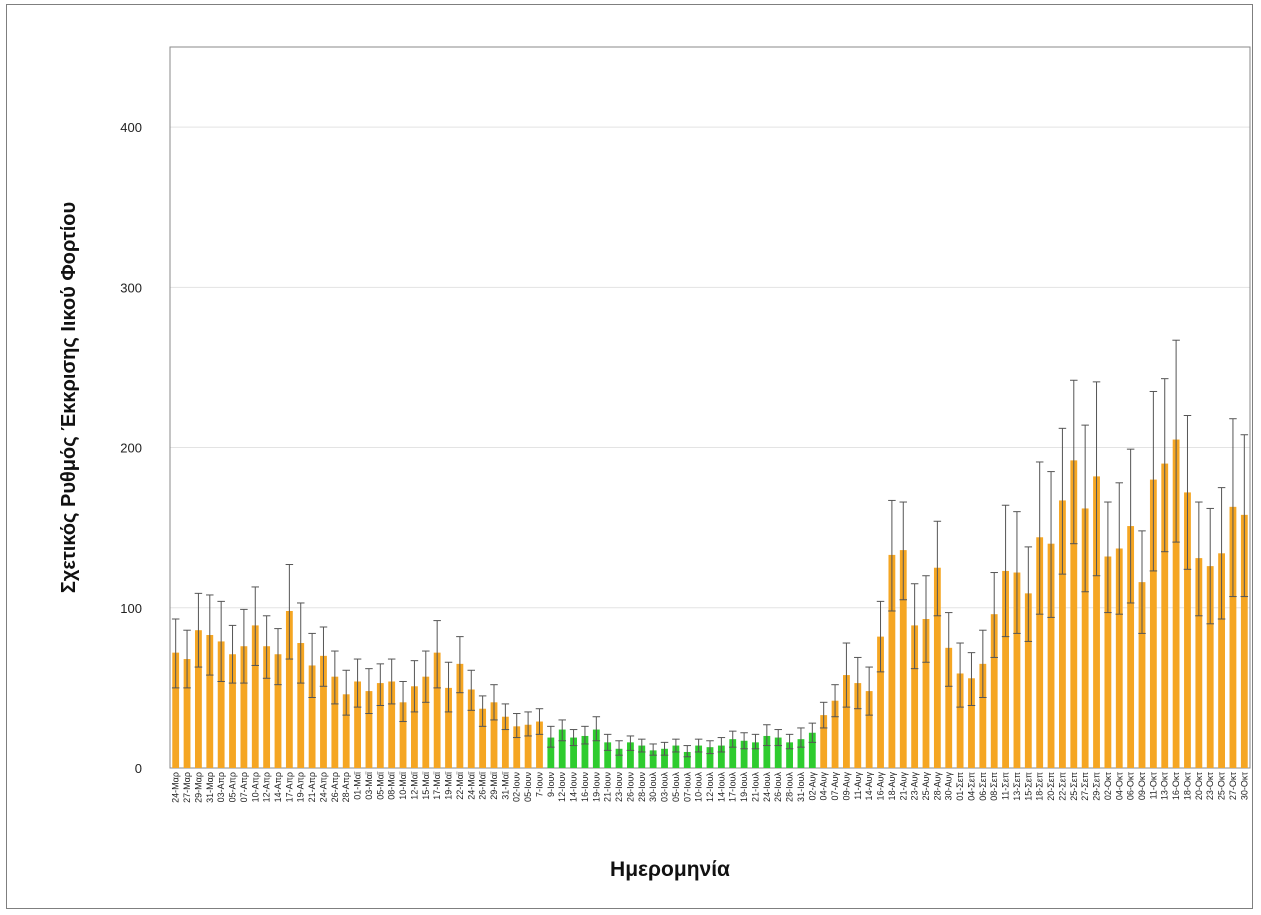  What do you see at coordinates (335, 787) in the screenshot?
I see `x-tick-label: 26-Απρ` at bounding box center [335, 787].